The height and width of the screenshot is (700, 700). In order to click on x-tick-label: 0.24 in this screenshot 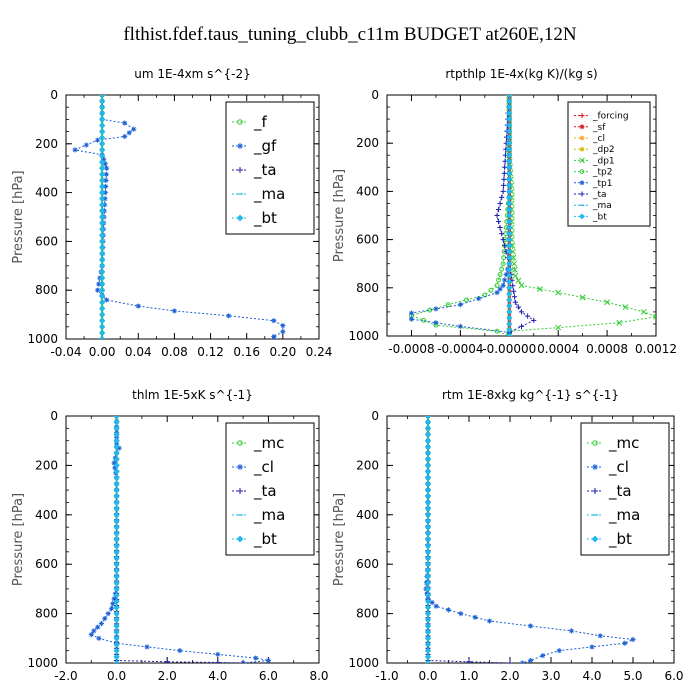, I will do `click(319, 352)`.